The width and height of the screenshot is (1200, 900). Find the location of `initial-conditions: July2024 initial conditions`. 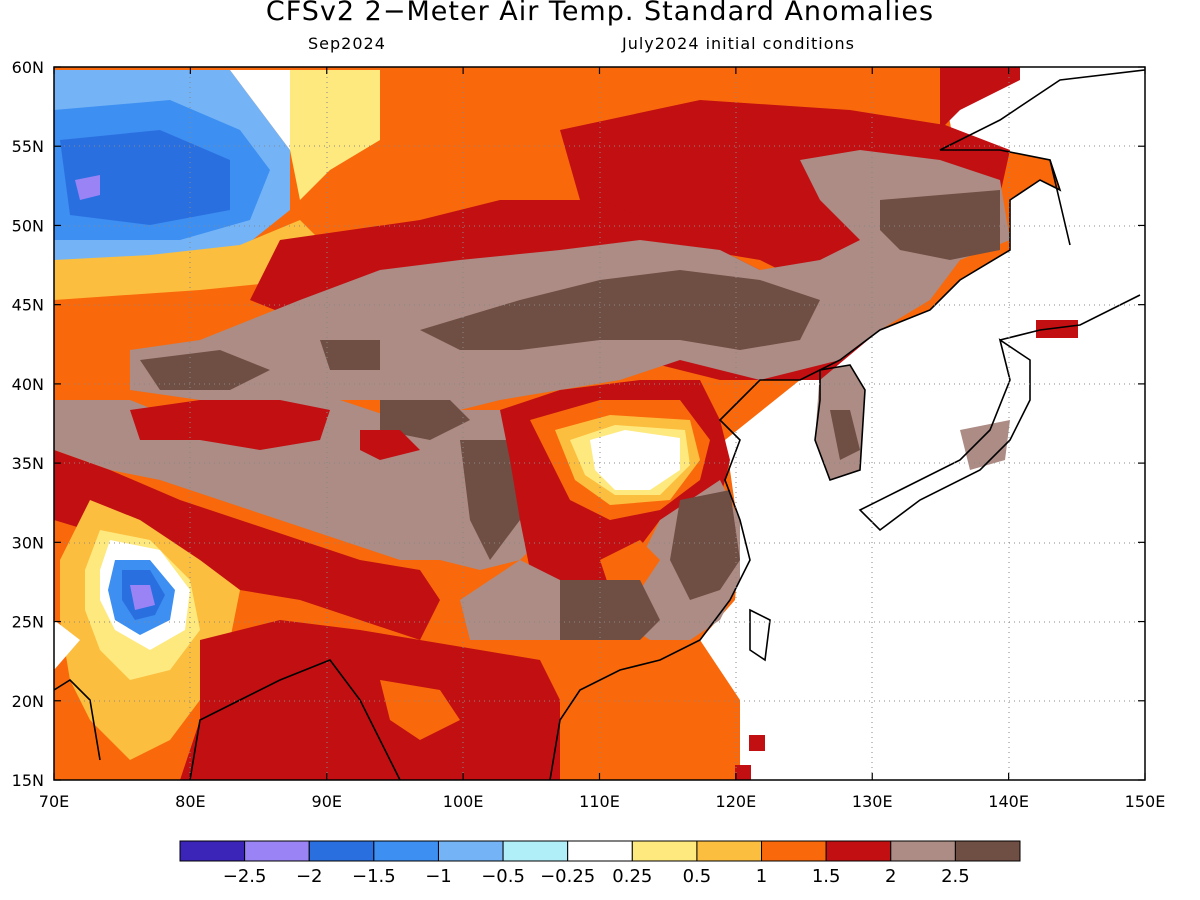

initial-conditions: July2024 initial conditions is located at coordinates (738, 43).